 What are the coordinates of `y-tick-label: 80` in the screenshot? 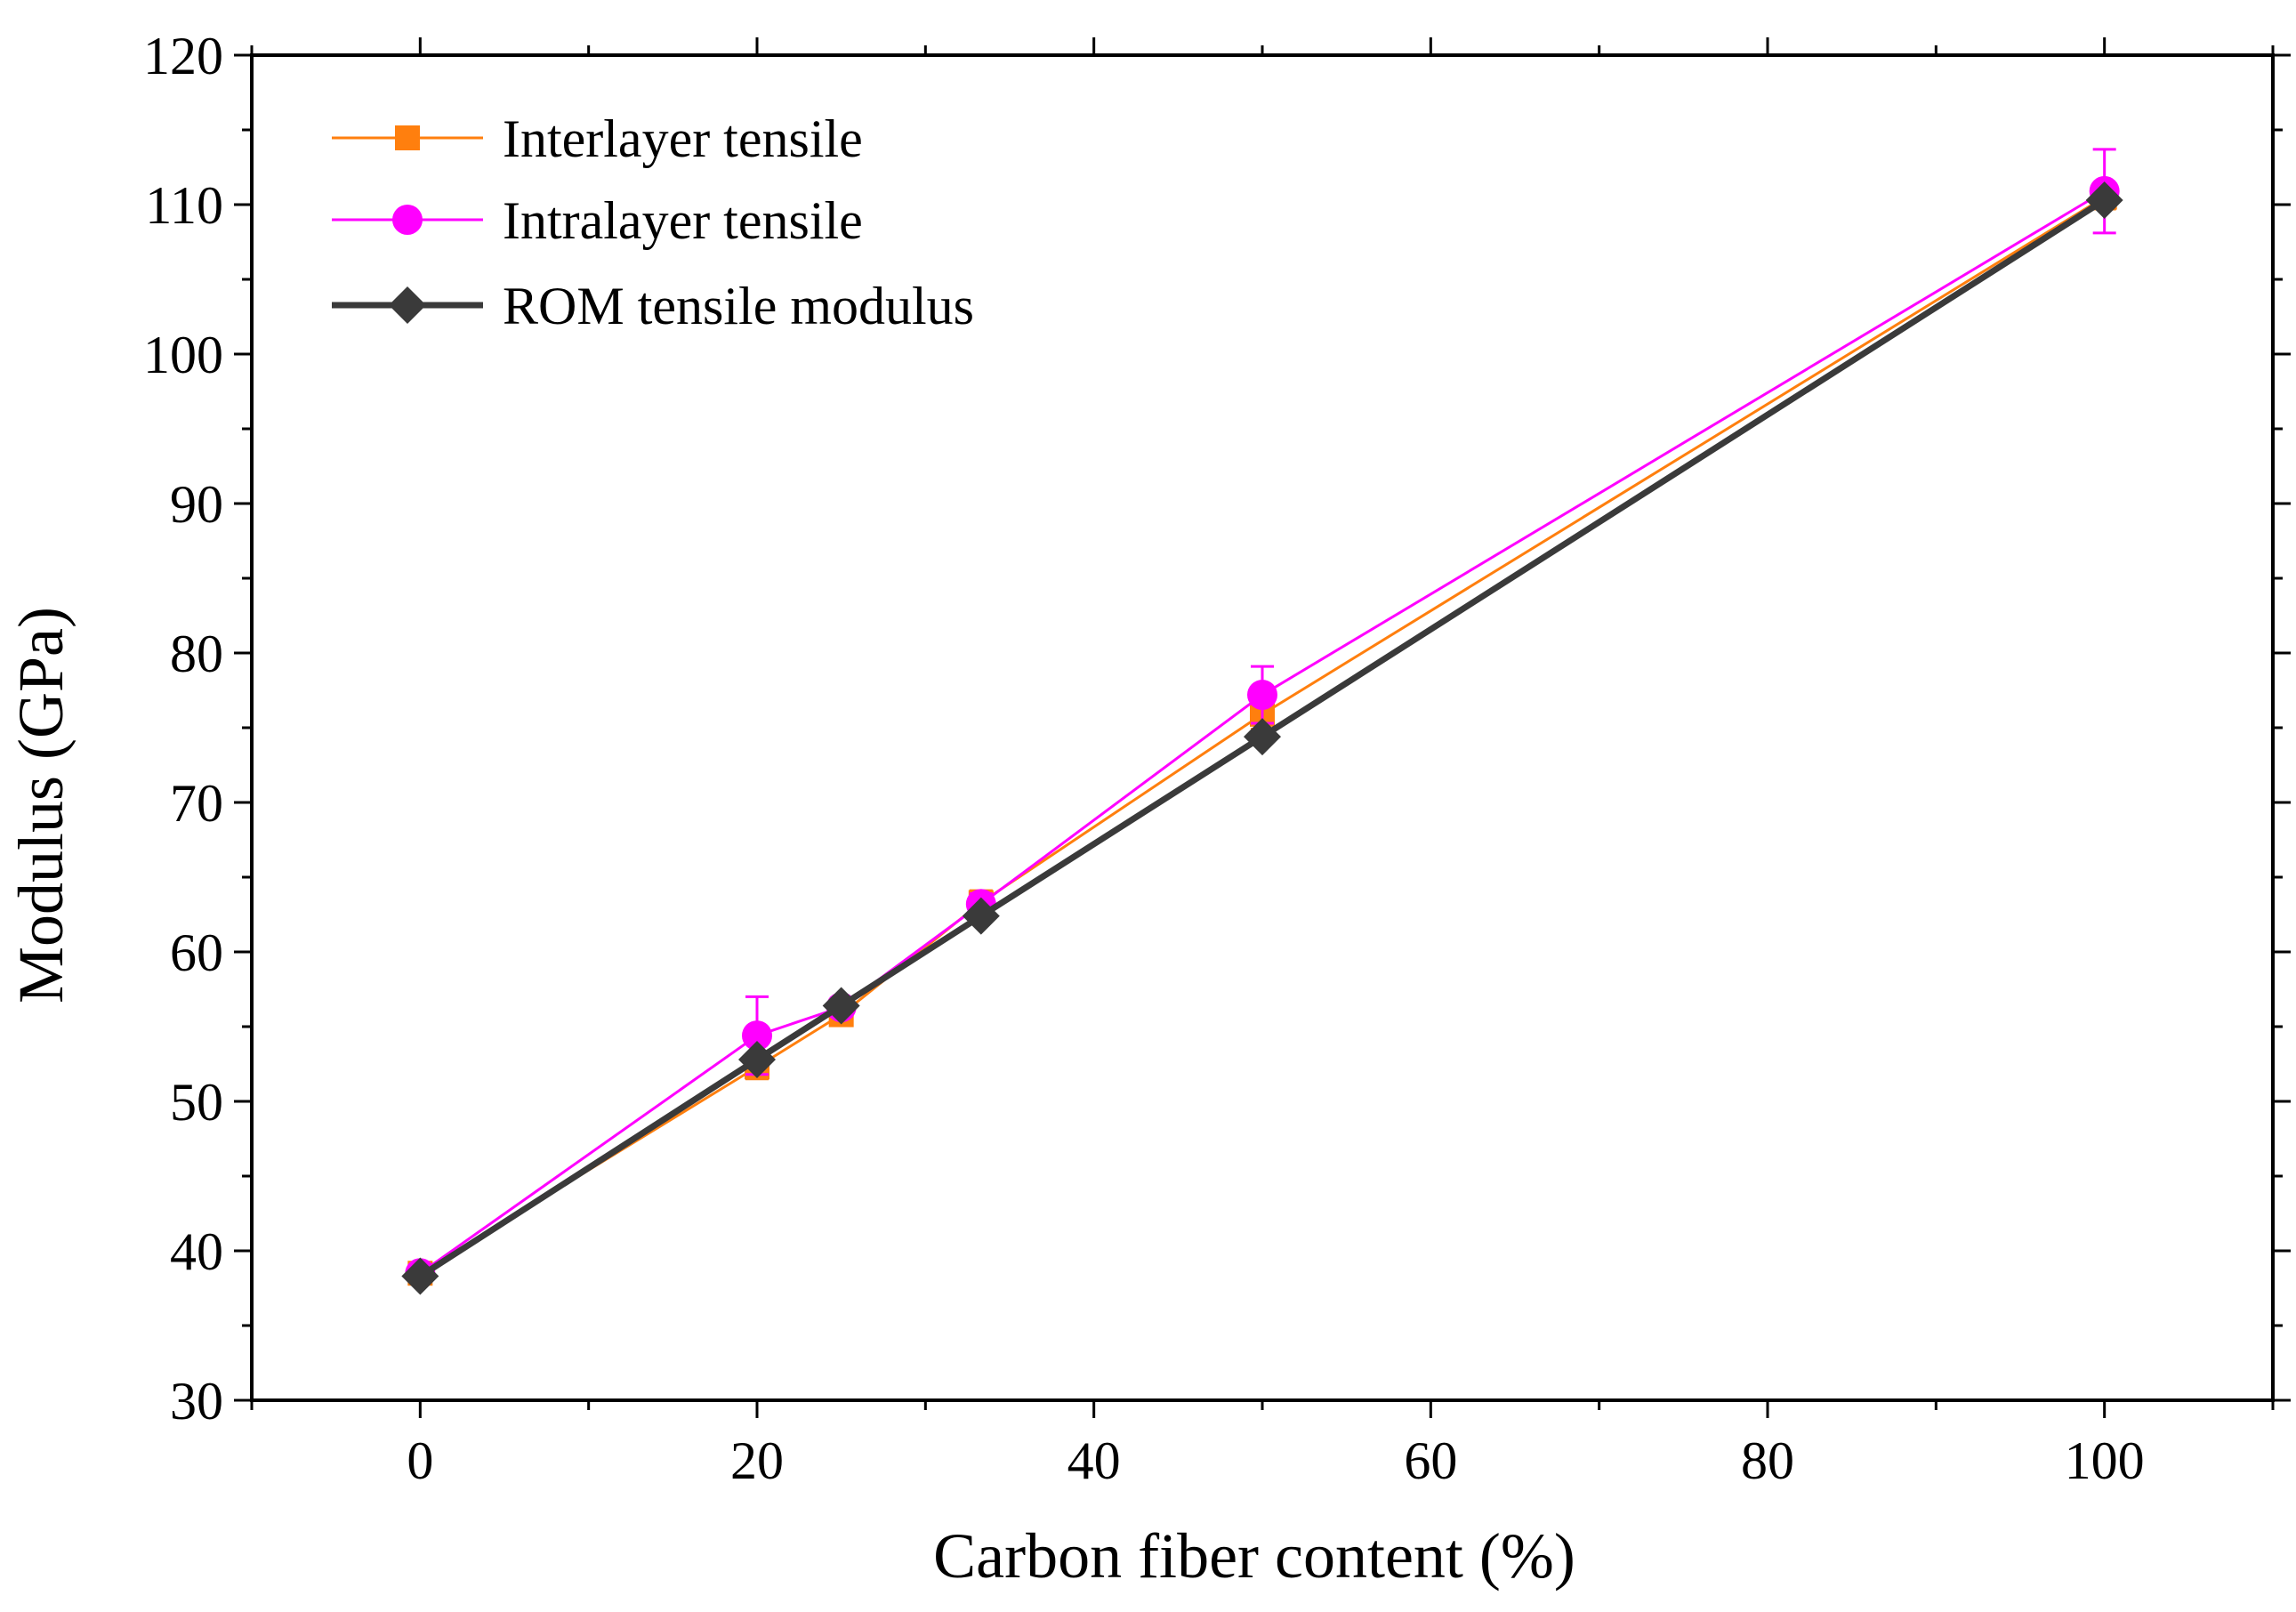 It's located at (197, 654).